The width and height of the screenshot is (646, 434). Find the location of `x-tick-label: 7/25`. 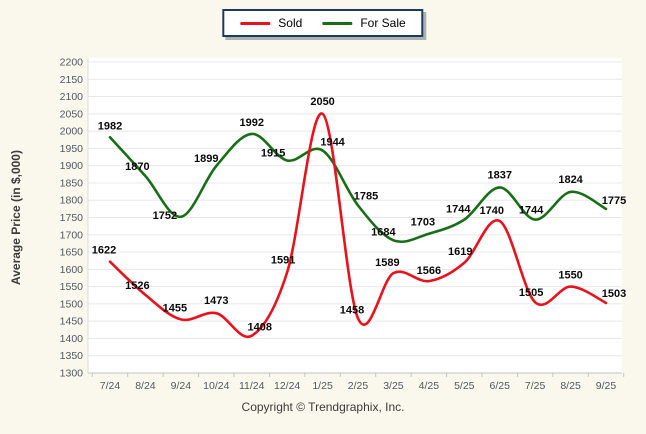

x-tick-label: 7/25 is located at coordinates (535, 386).